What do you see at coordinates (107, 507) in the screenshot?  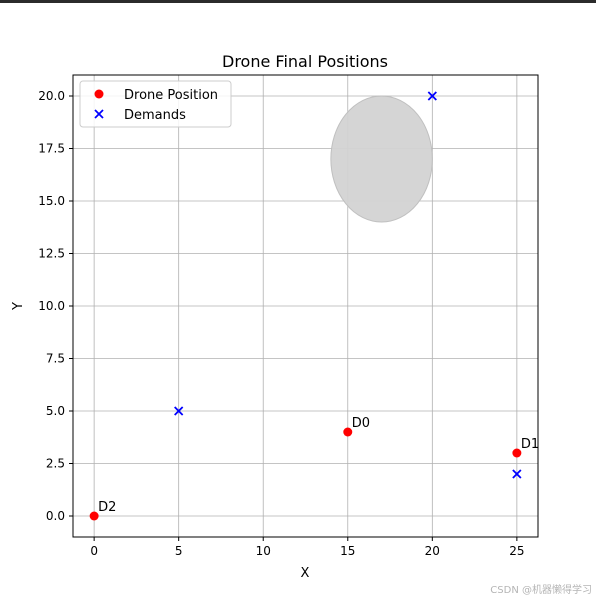 I see `point-annotation: D2` at bounding box center [107, 507].